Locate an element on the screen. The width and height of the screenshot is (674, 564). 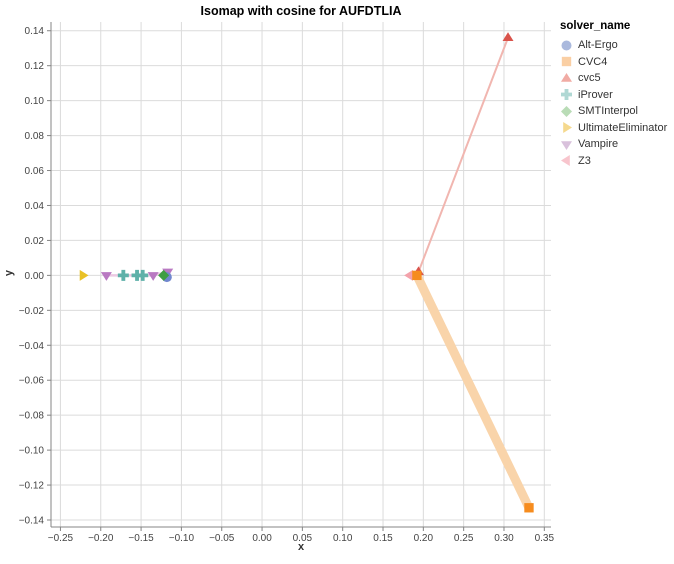
y-tick-label: 0.04 is located at coordinates (35, 206).